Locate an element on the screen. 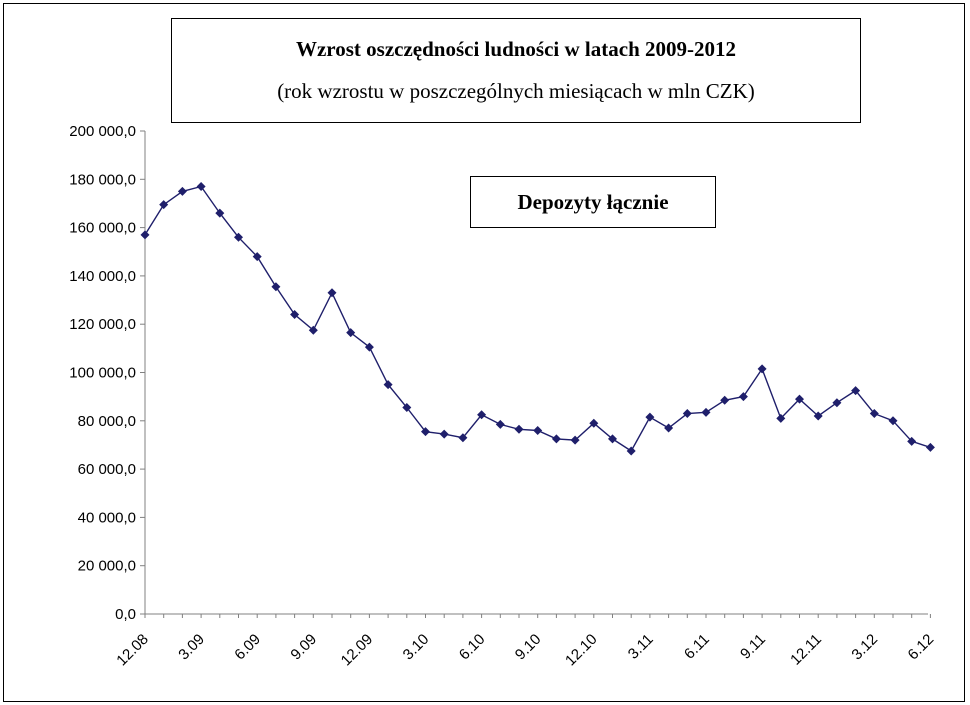 This screenshot has height=705, width=970. x-tick-label: 3.12 is located at coordinates (864, 647).